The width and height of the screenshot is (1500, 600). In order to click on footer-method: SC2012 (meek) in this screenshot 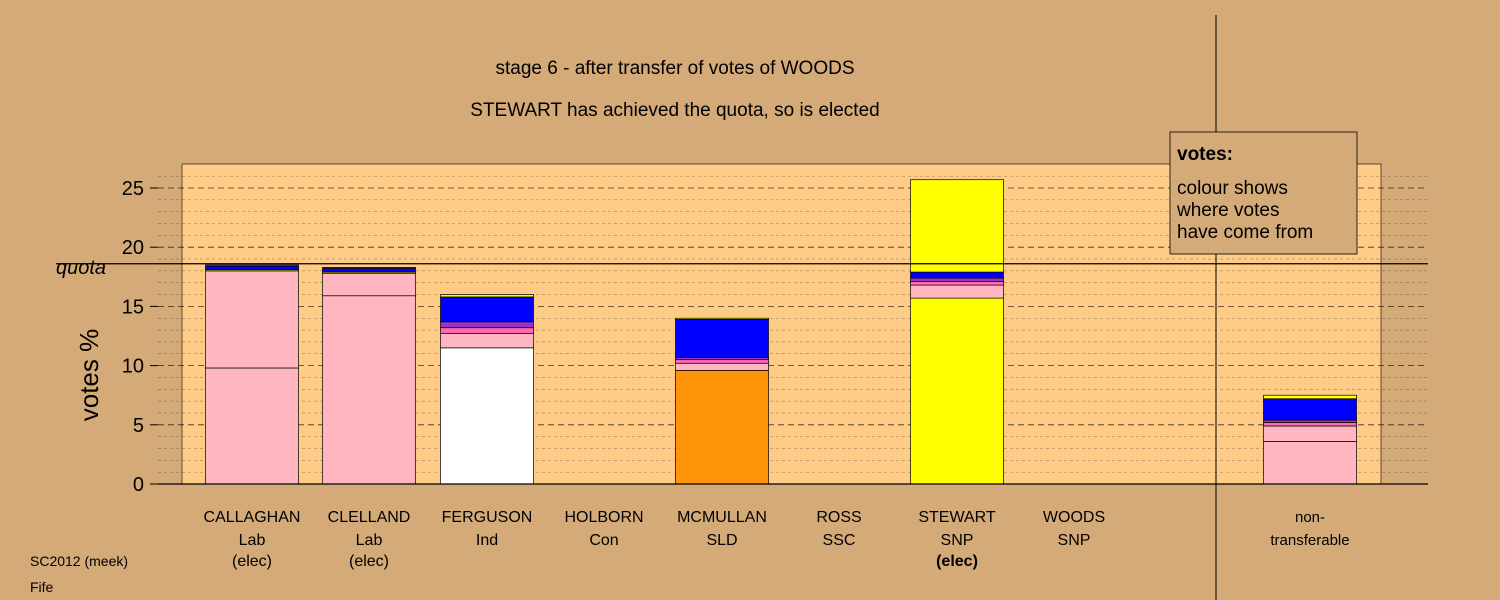, I will do `click(79, 561)`.